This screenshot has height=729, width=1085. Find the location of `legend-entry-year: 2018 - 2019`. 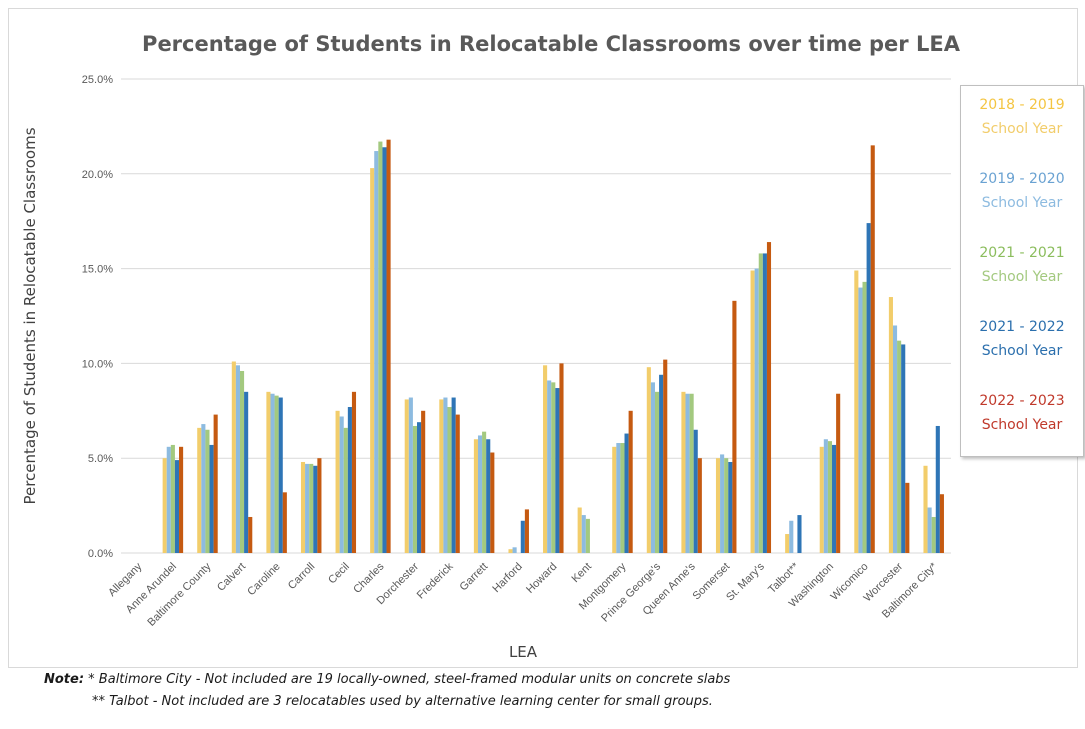

legend-entry-year: 2018 - 2019 is located at coordinates (1022, 105).